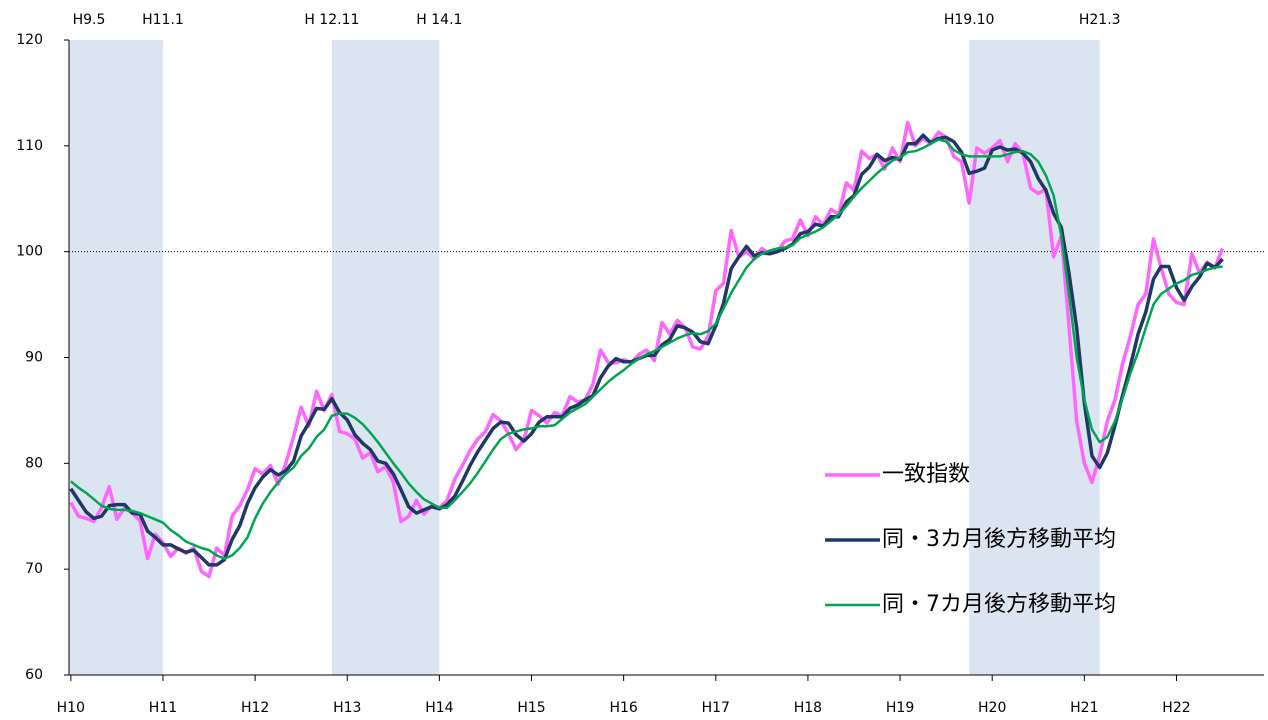  Describe the element at coordinates (255, 708) in the screenshot. I see `x-tick-label: H12` at that location.